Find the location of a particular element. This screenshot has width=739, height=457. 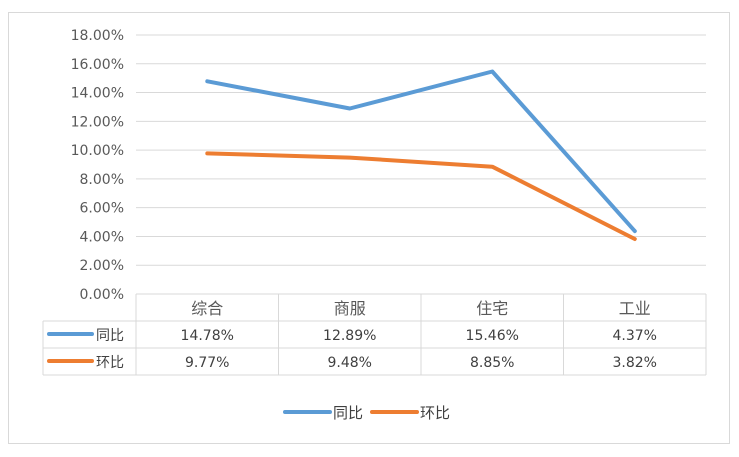

table-cell-value: 3.82% is located at coordinates (635, 363).